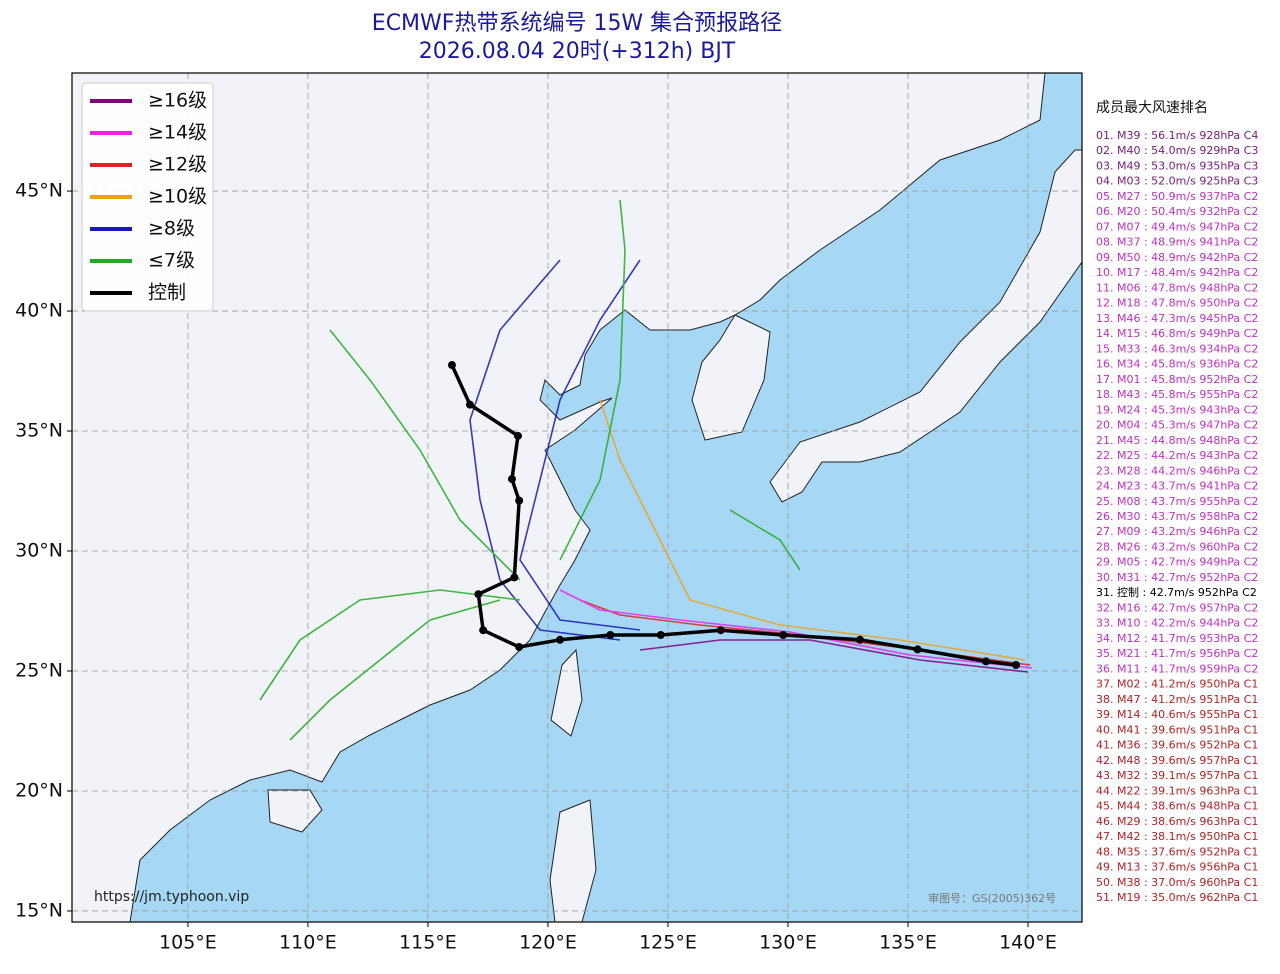 Image resolution: width=1280 pixels, height=974 pixels. What do you see at coordinates (1177, 851) in the screenshot?
I see `ranking-entry: 48. M35 : 37.6m/s 952hPa C1` at bounding box center [1177, 851].